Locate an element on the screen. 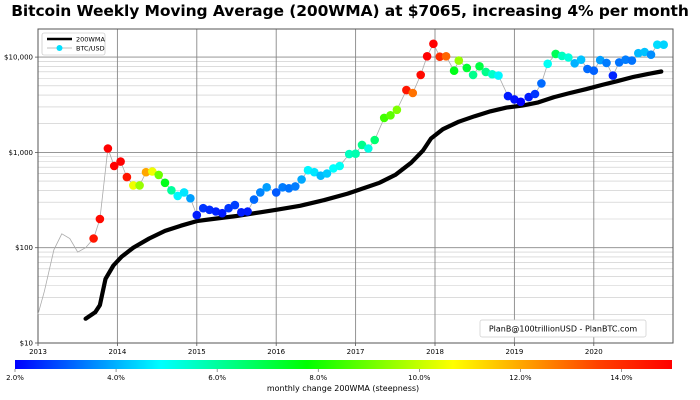 The width and height of the screenshot is (700, 400). x-tick-label: 2013 is located at coordinates (38, 352).